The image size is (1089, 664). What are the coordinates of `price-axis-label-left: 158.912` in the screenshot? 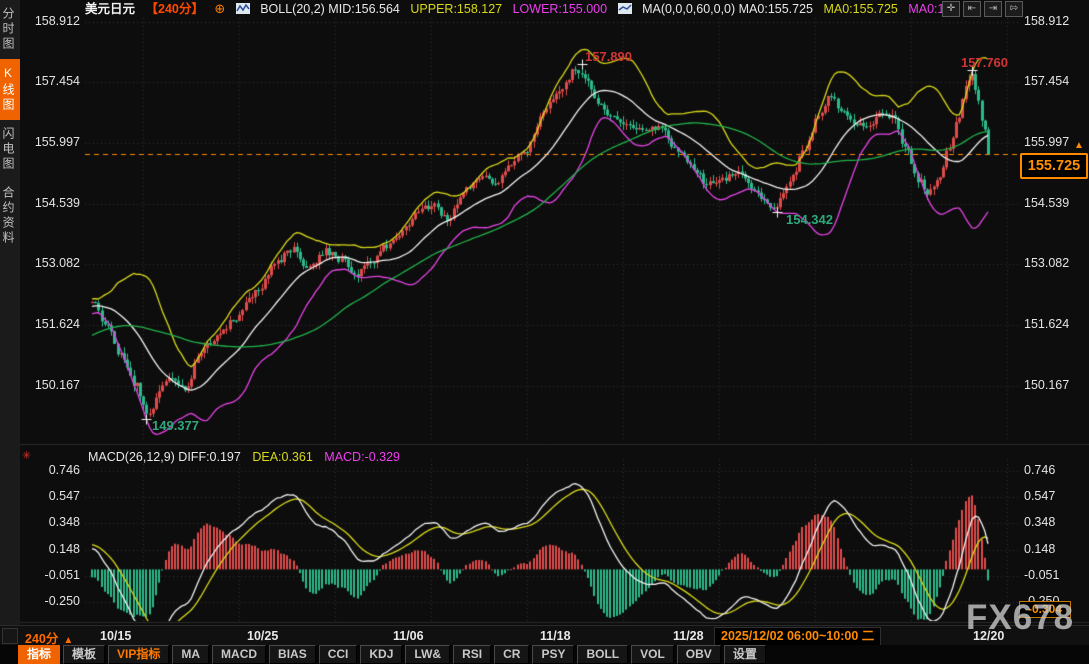 It's located at (57, 20).